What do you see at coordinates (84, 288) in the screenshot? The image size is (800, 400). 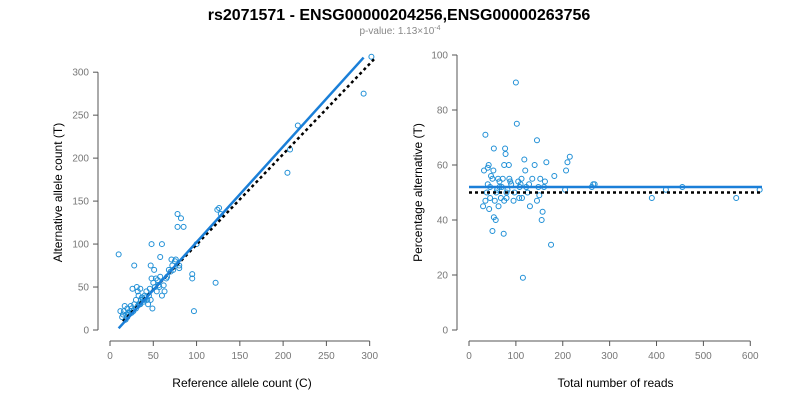 I see `y-tick-label: 50` at bounding box center [84, 288].